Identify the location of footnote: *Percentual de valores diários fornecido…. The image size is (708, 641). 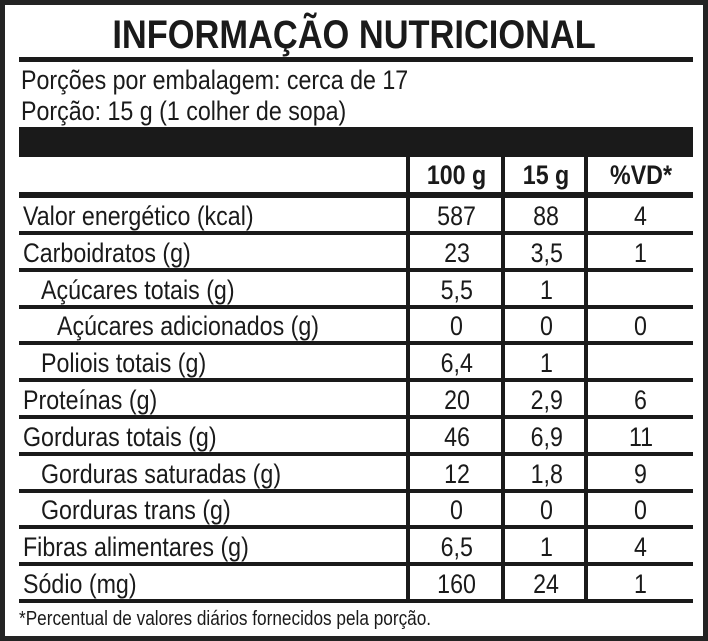
(258, 619).